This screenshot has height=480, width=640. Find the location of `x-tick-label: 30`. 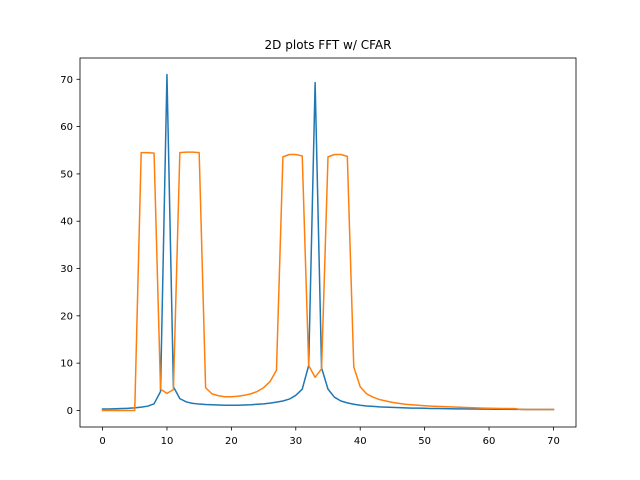

x-tick-label: 30 is located at coordinates (295, 441).